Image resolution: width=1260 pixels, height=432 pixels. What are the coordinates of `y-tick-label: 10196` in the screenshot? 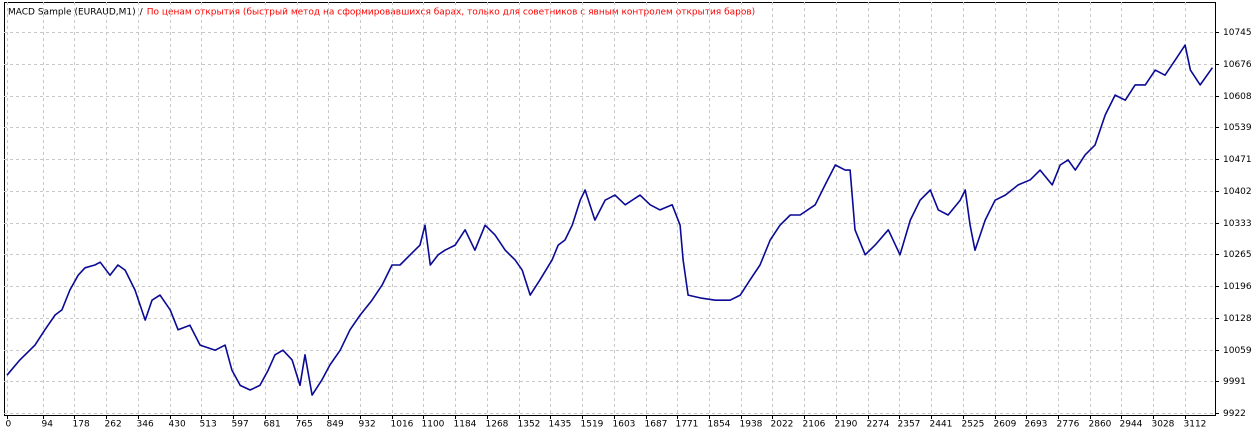 It's located at (1237, 287).